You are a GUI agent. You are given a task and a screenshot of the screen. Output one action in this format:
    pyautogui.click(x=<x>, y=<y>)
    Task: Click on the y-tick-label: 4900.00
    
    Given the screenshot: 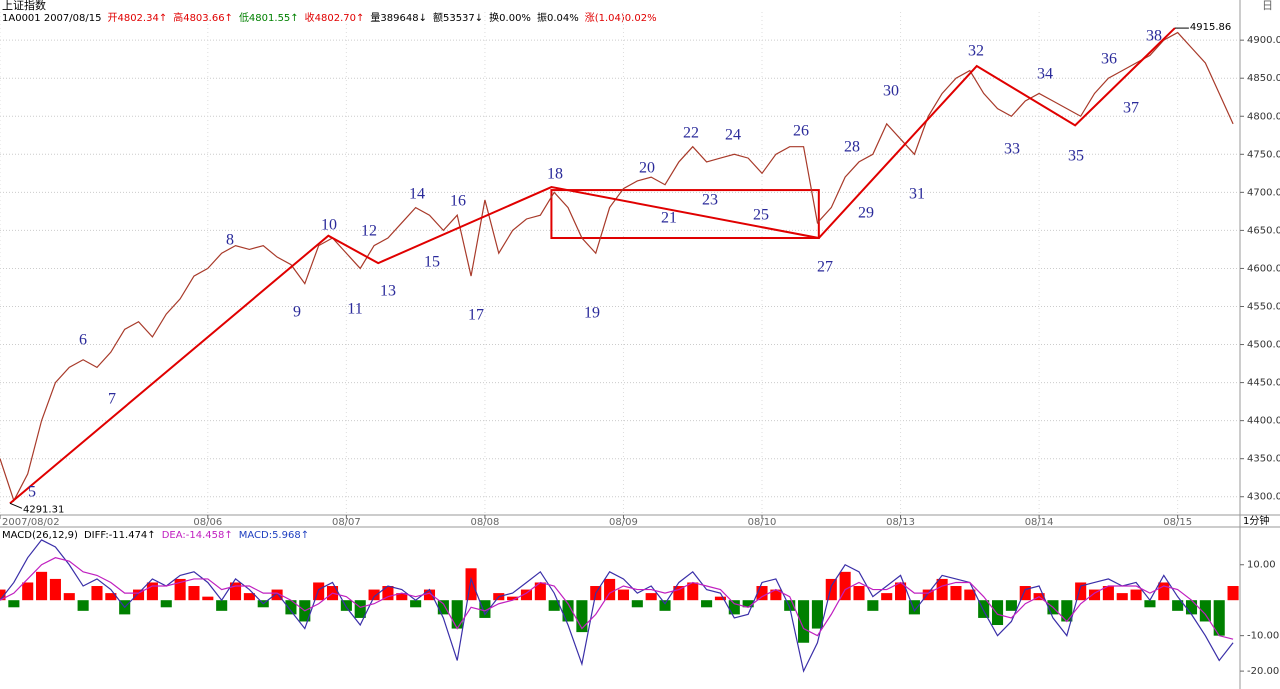 What is the action you would take?
    pyautogui.click(x=1263, y=40)
    